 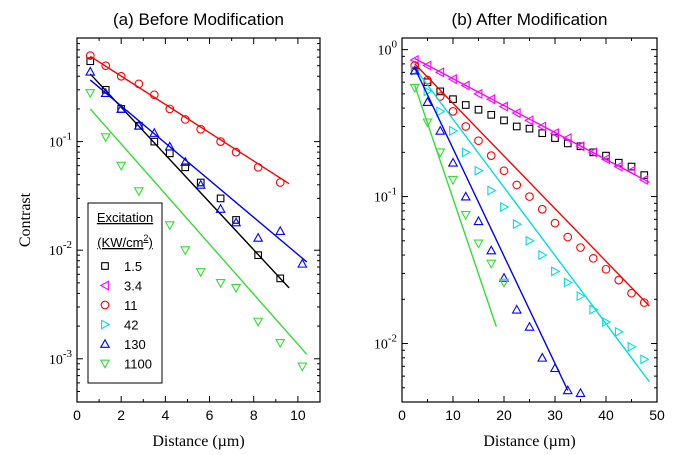 I want to click on legend-box, so click(x=125, y=293).